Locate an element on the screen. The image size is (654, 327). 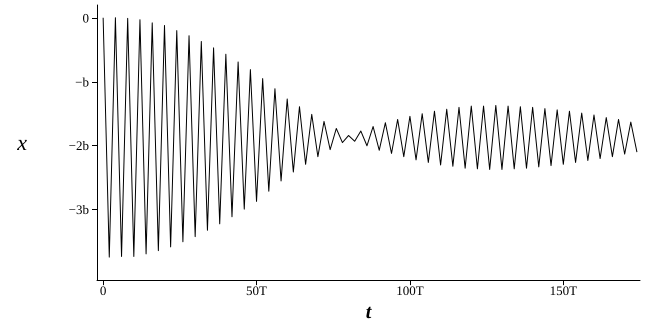
y-tick-label: 0 is located at coordinates (85, 18).